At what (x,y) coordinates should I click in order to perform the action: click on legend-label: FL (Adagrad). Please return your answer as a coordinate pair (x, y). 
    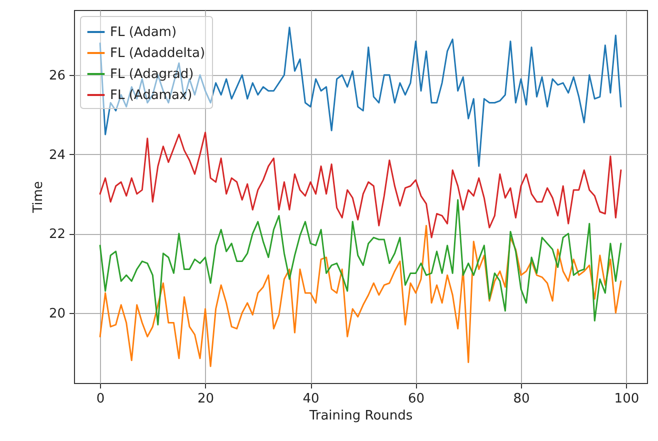
    Looking at the image, I should click on (152, 74).